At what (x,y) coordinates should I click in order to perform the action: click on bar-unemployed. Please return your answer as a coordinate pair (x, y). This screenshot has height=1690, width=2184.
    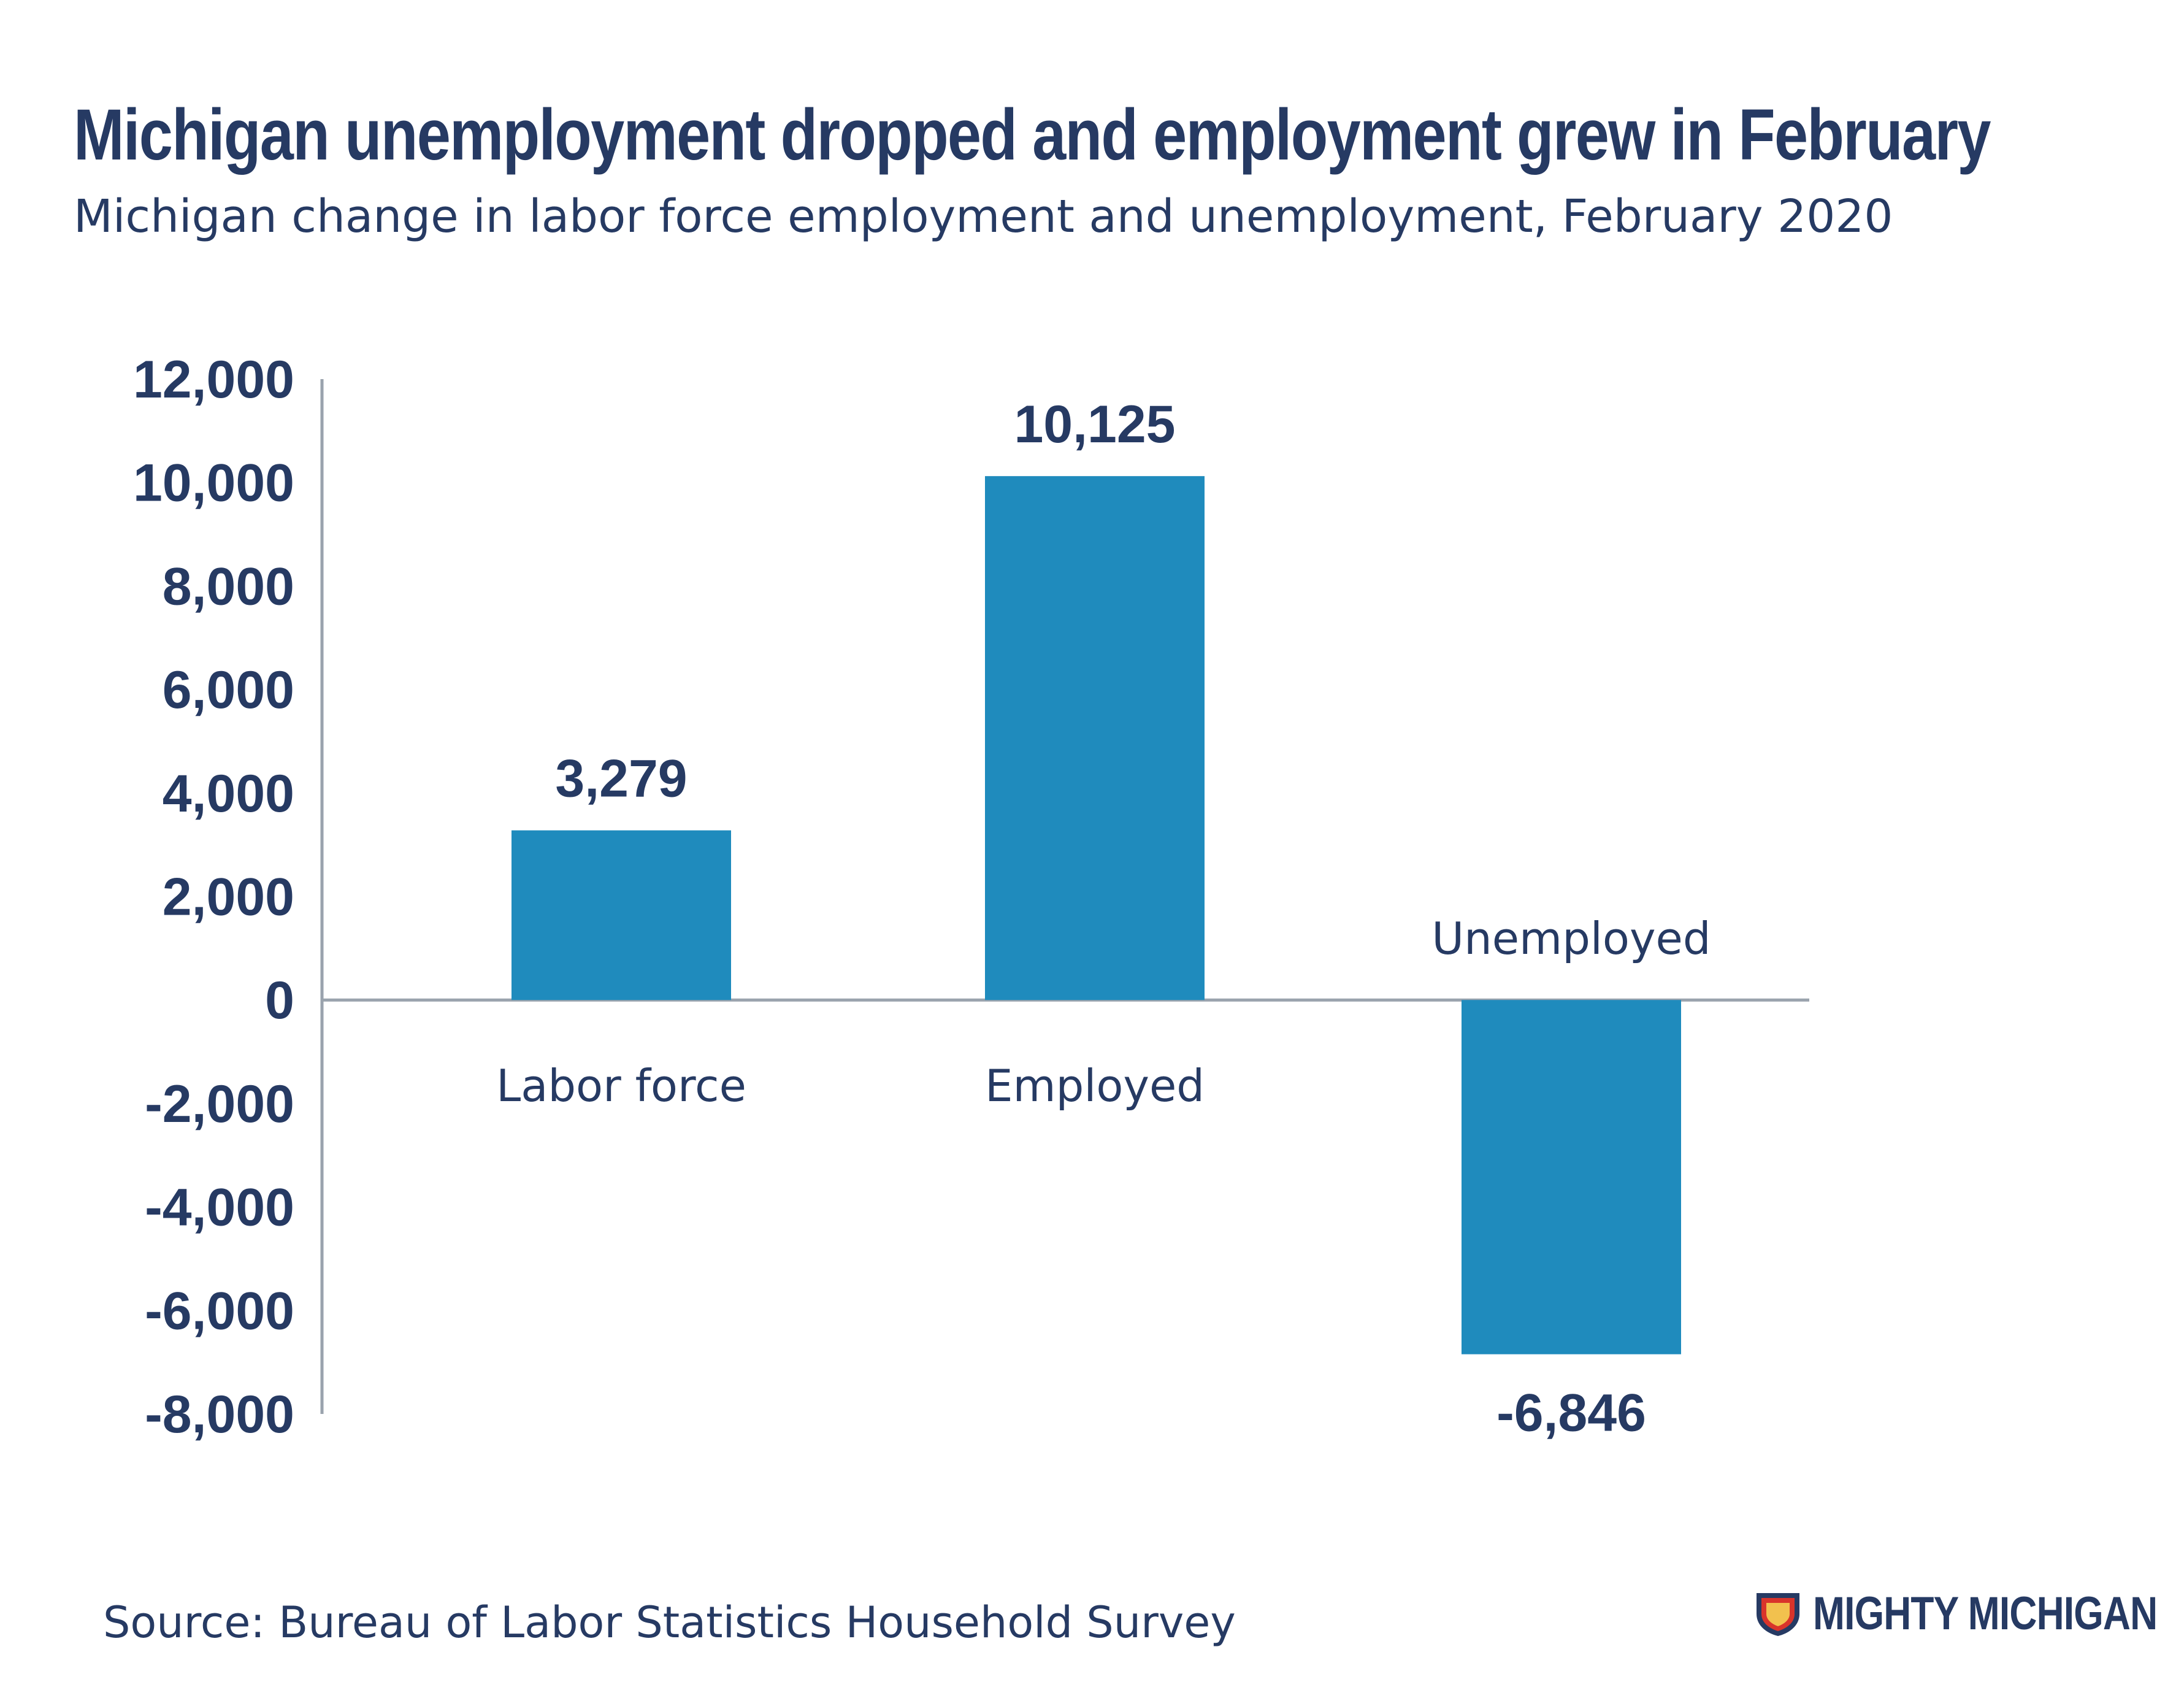
    Looking at the image, I should click on (1571, 1177).